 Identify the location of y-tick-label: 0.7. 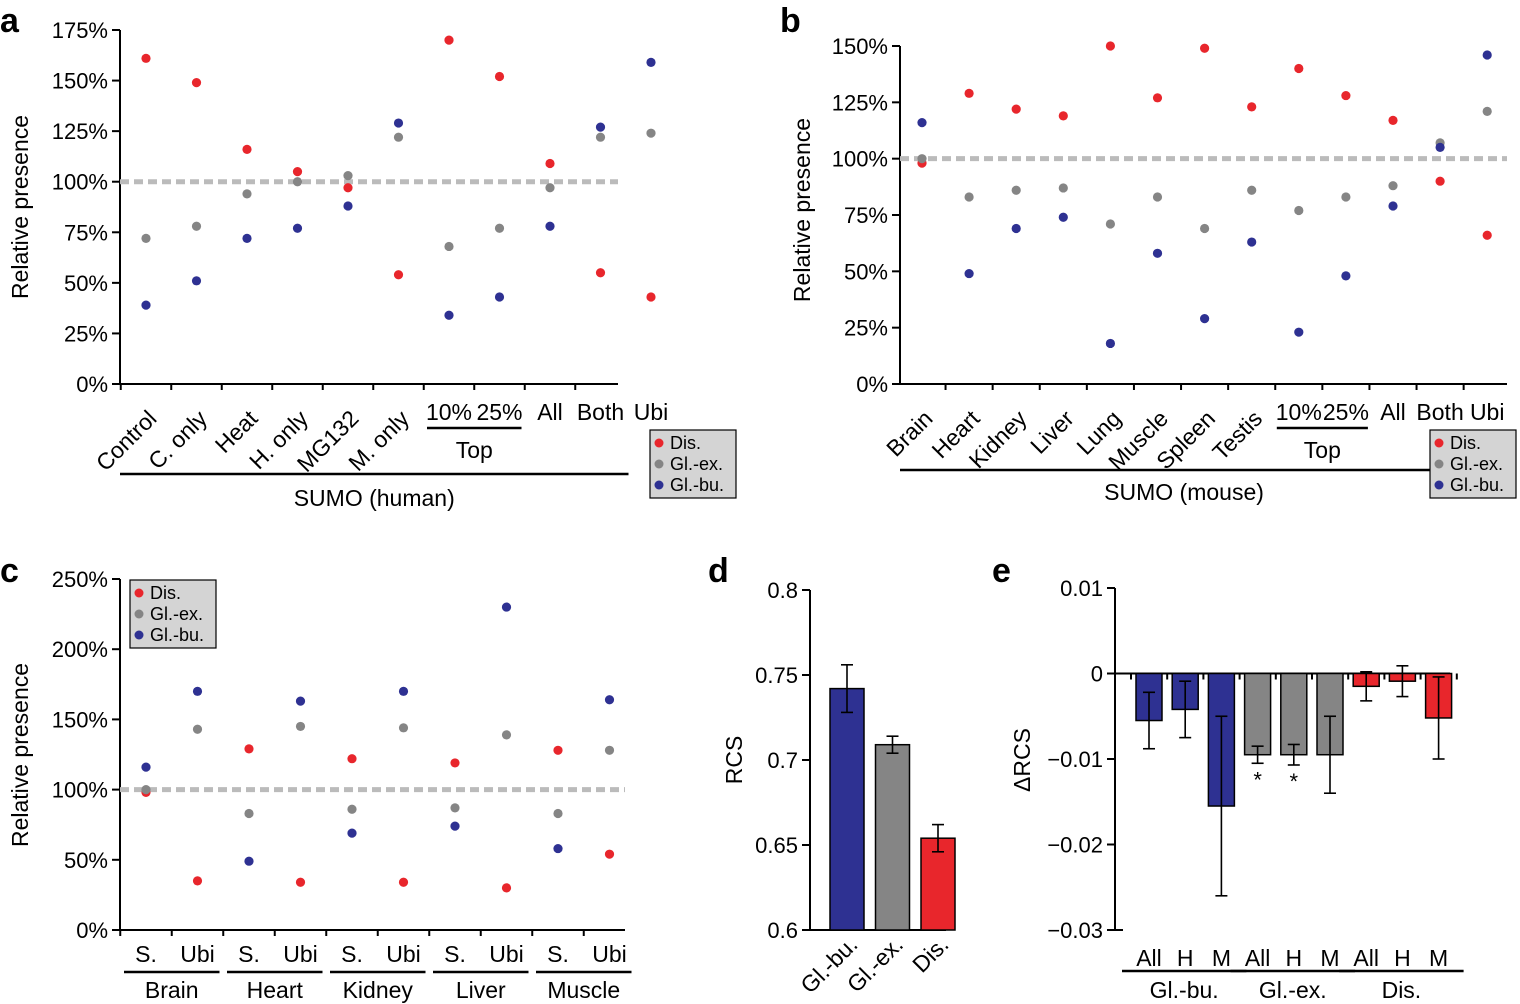
(782, 760).